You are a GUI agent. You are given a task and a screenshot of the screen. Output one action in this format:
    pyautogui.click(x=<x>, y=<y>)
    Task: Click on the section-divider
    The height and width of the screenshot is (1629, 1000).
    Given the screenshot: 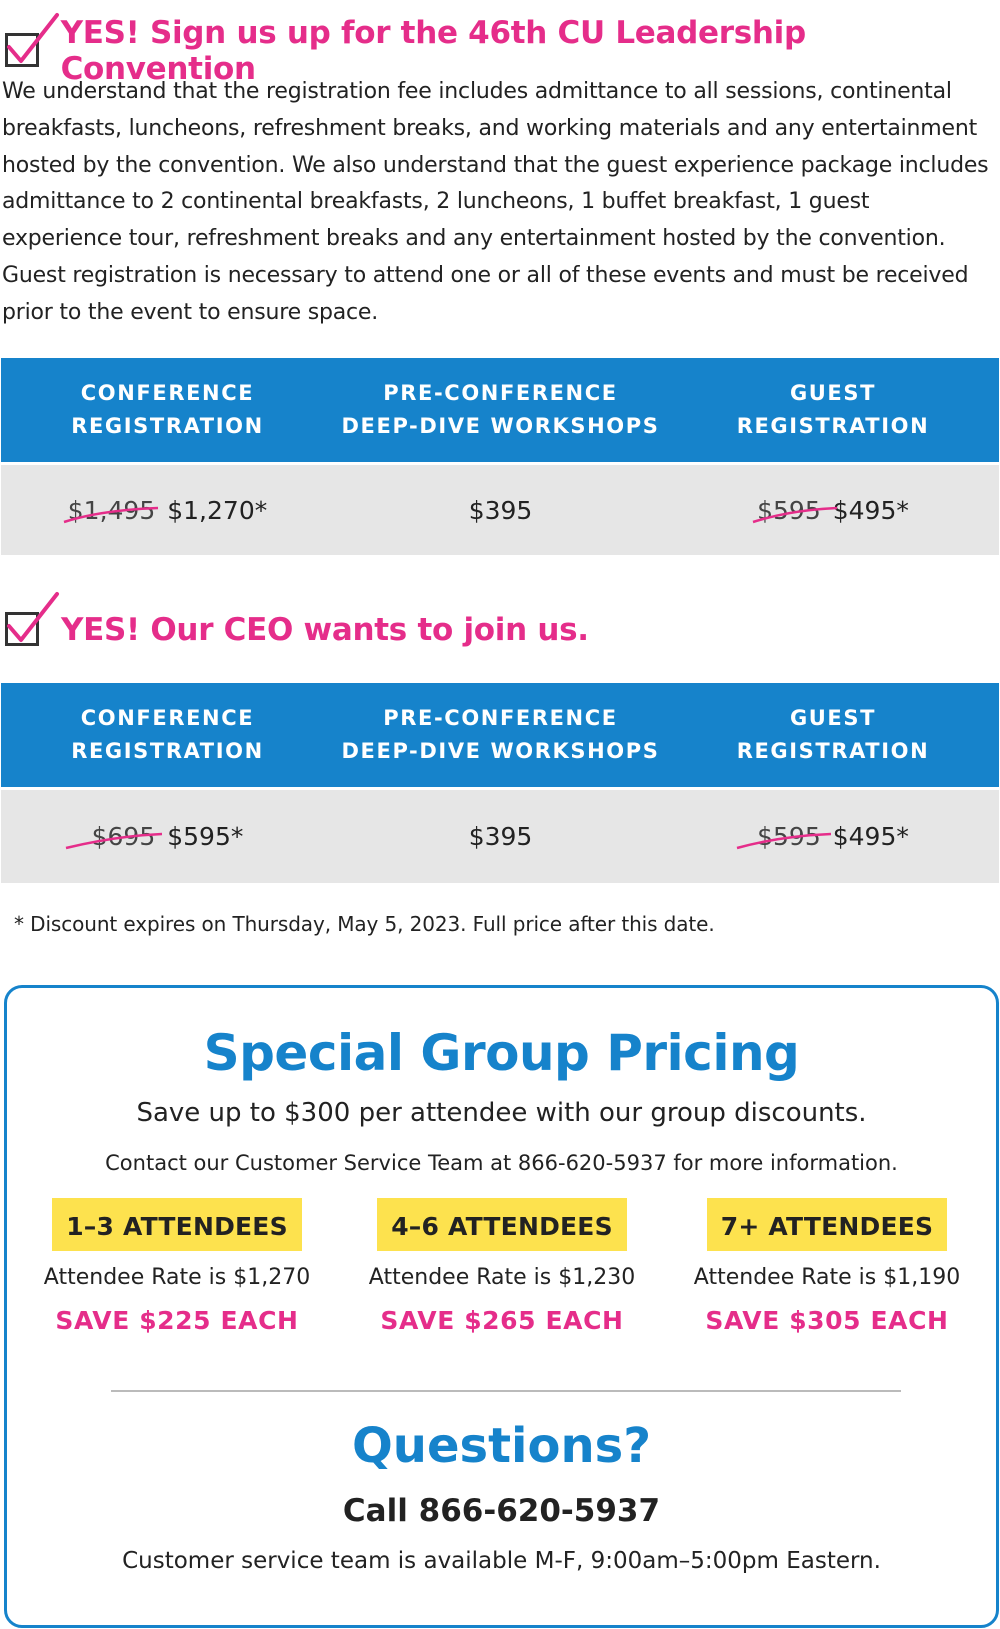 What is the action you would take?
    pyautogui.click(x=506, y=1391)
    